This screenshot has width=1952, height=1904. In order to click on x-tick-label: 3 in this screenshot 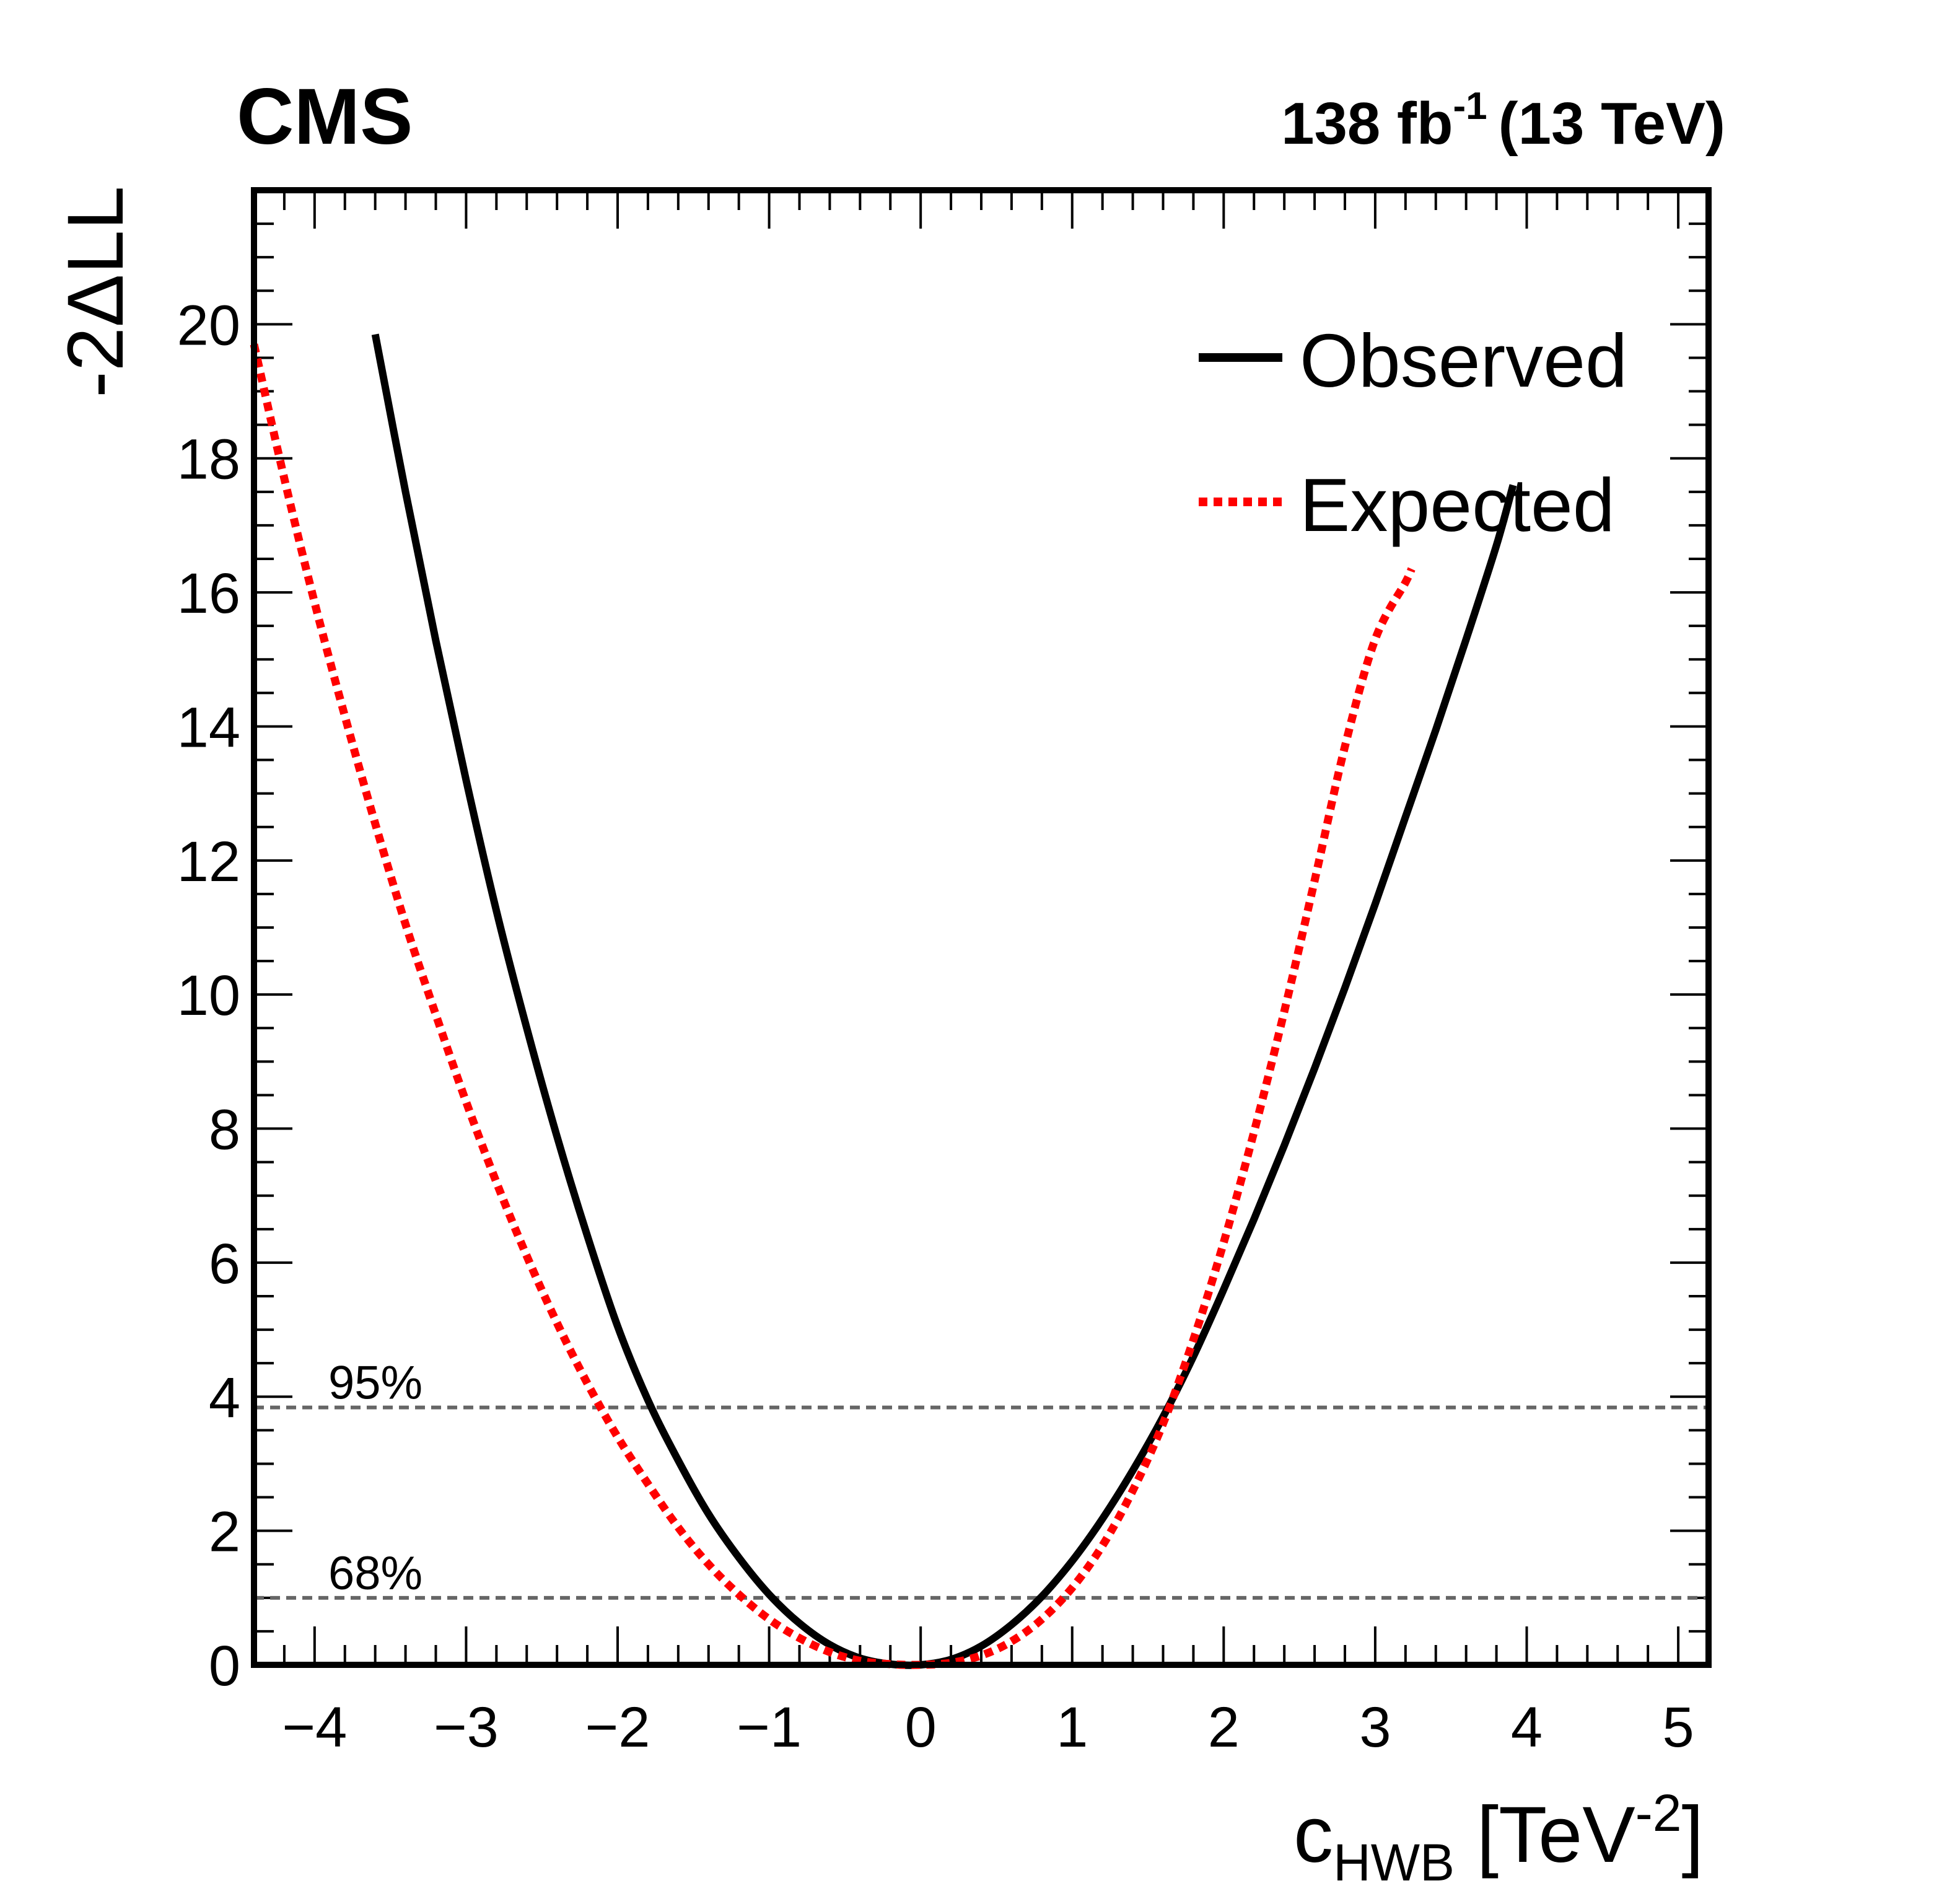, I will do `click(1375, 1728)`.